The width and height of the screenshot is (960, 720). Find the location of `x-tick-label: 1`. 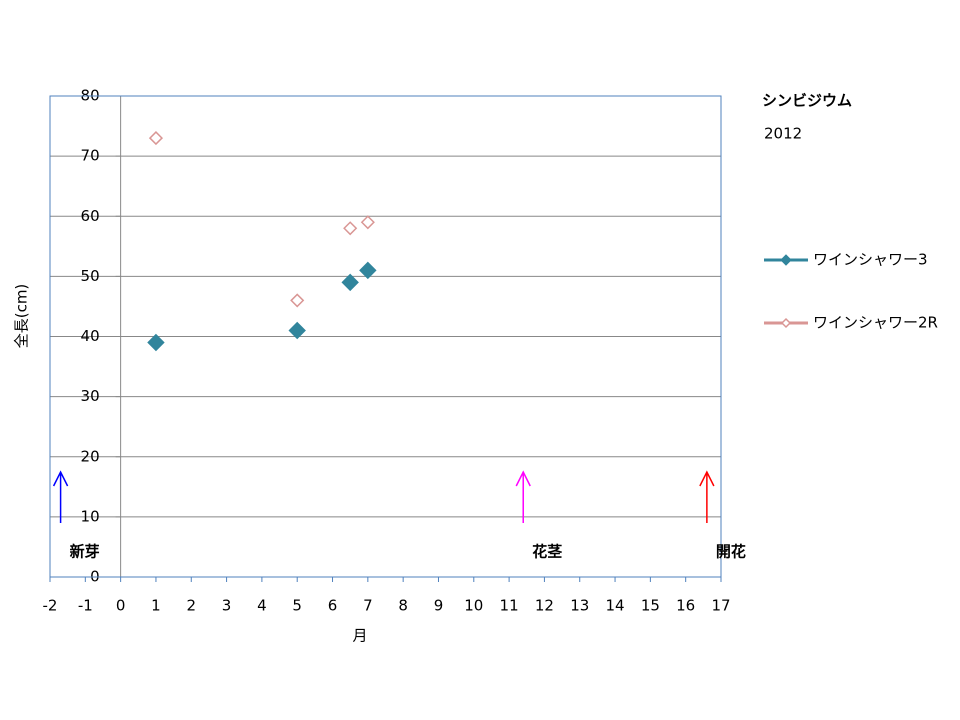

x-tick-label: 1 is located at coordinates (156, 606).